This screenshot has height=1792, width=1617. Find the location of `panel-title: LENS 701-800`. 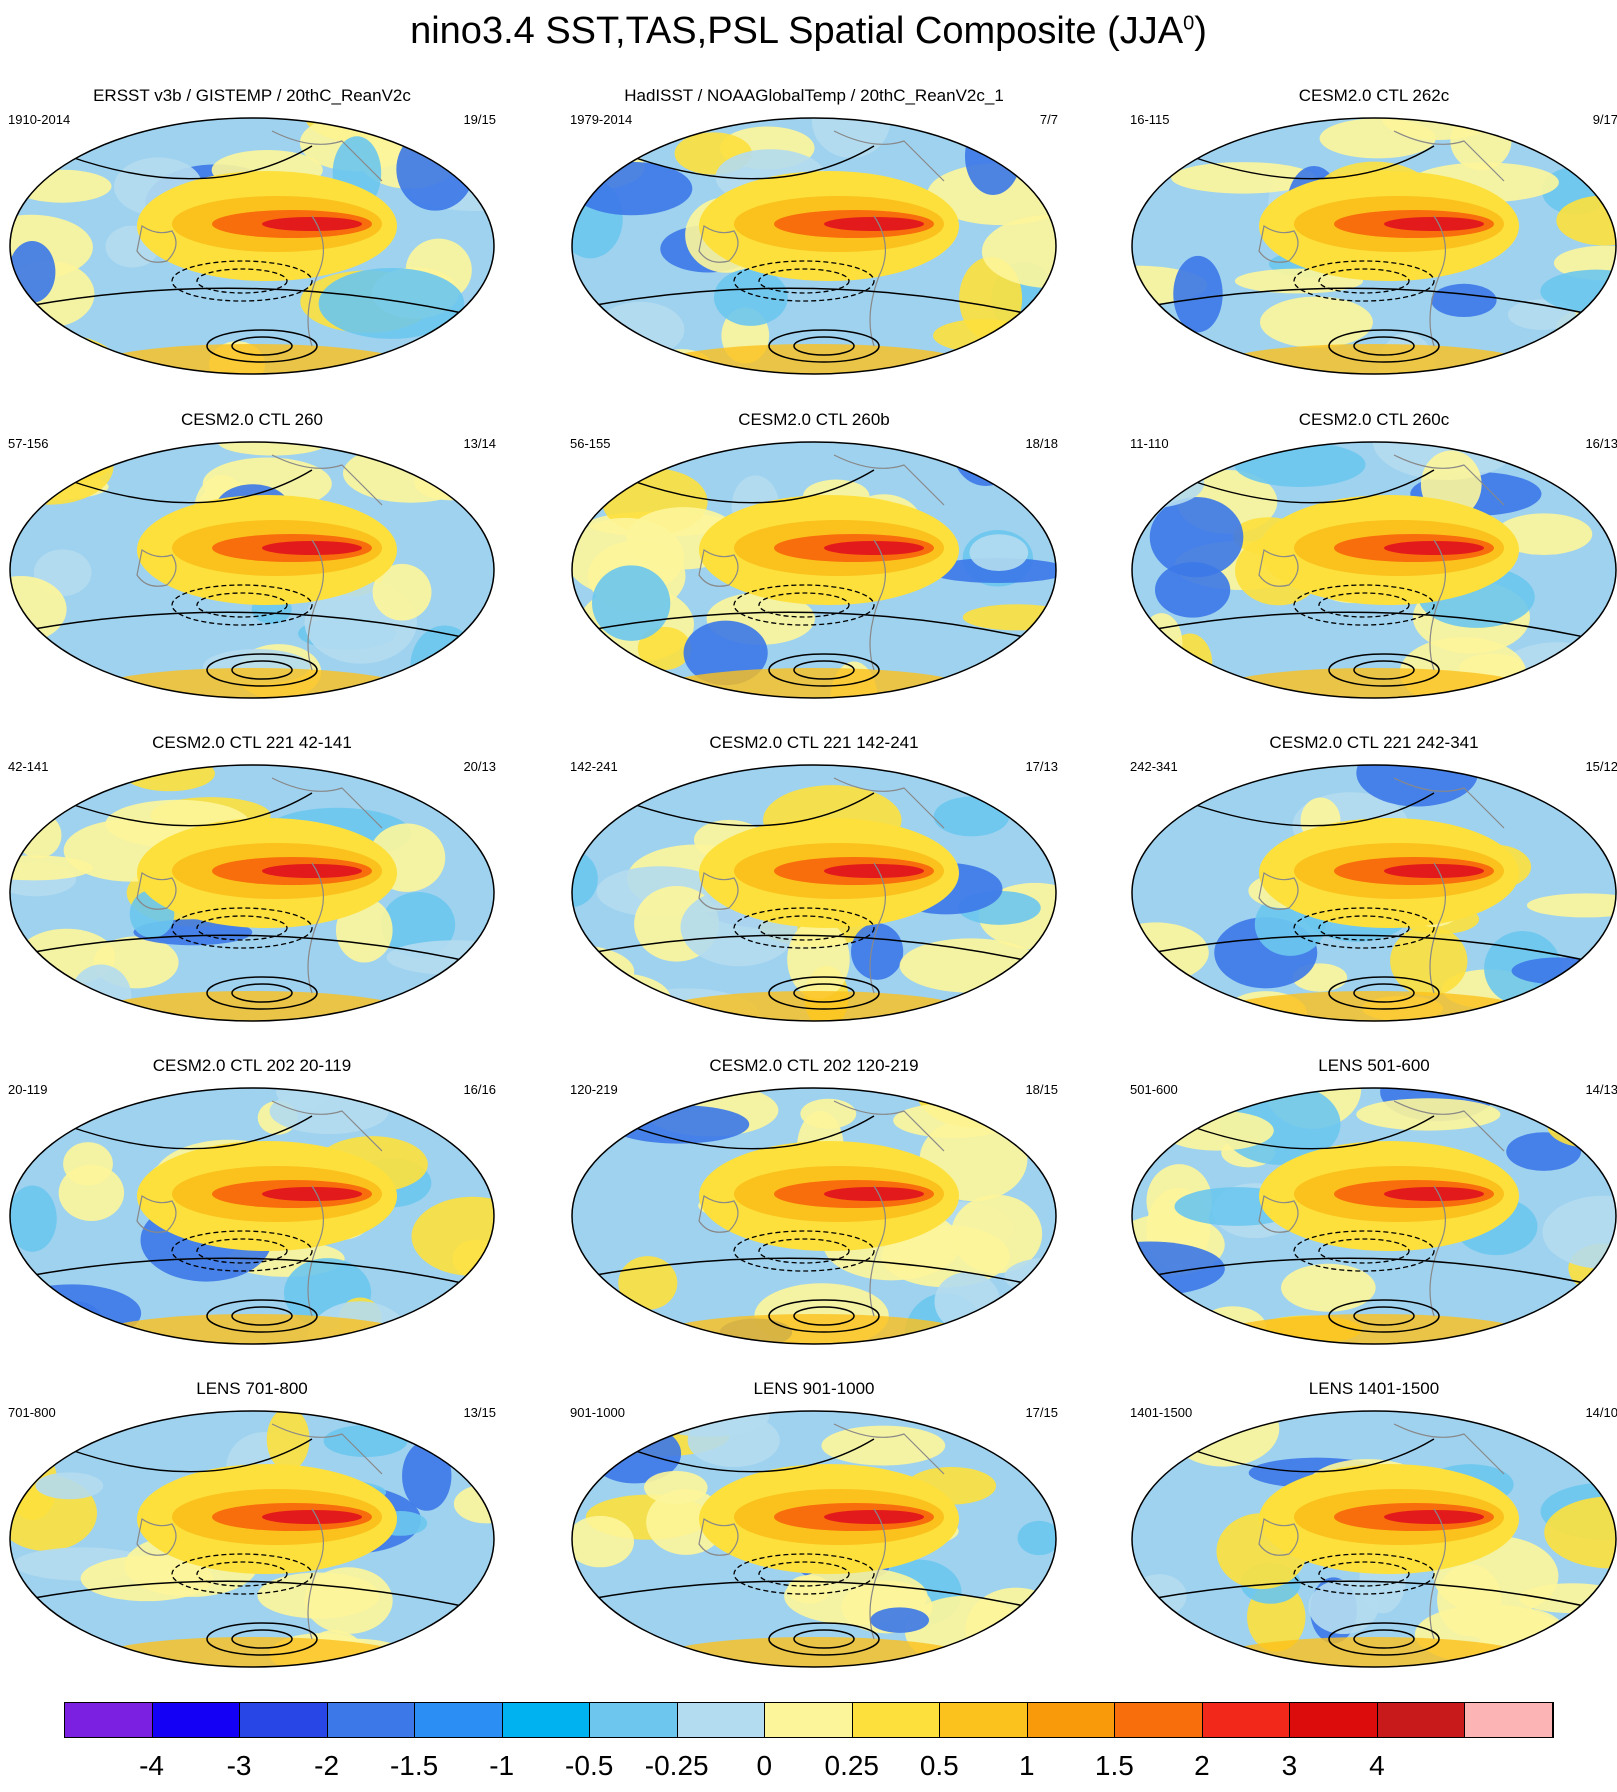

panel-title: LENS 701-800 is located at coordinates (252, 1388).